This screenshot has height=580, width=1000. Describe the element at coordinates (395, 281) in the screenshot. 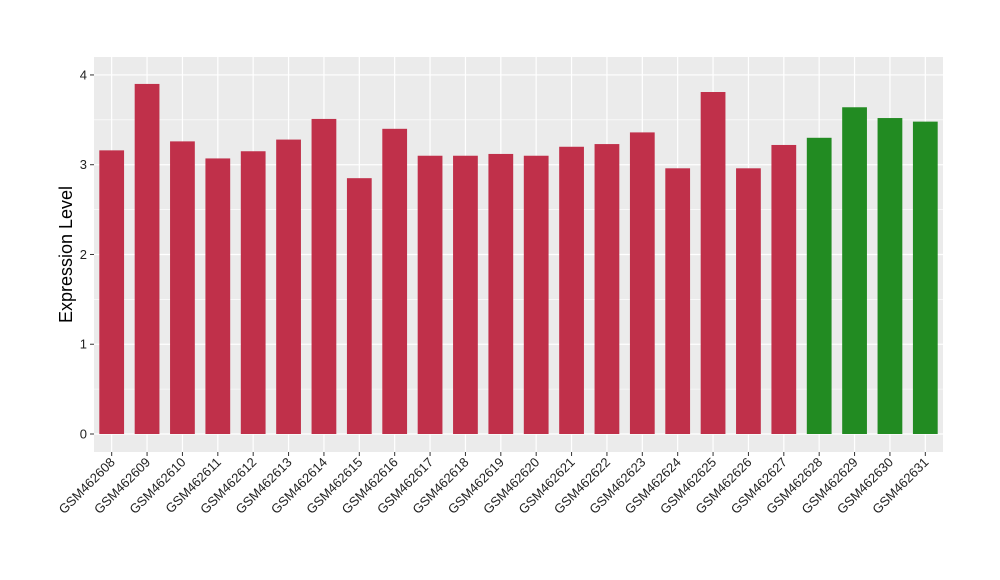

I see `bar-GSM462616` at that location.